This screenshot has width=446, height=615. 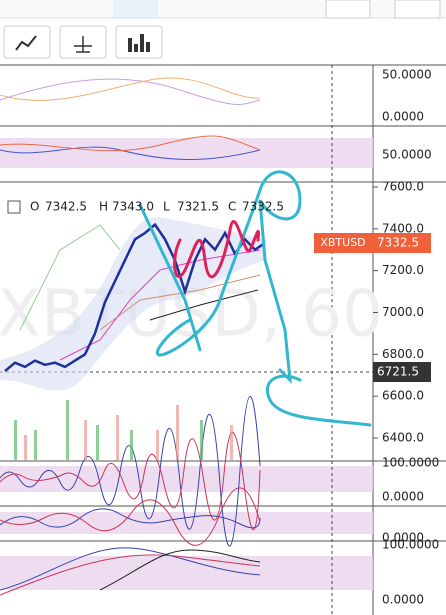 What do you see at coordinates (83, 42) in the screenshot?
I see `indicator-buttons` at bounding box center [83, 42].